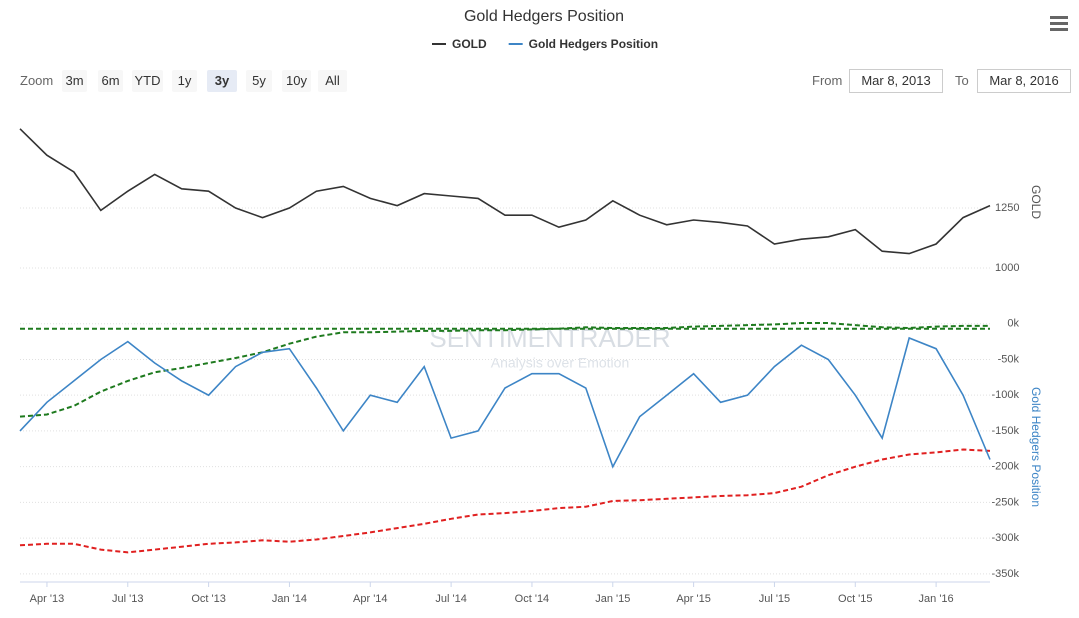 The height and width of the screenshot is (618, 1079). I want to click on to-input: Mar 8, 2016, so click(1024, 81).